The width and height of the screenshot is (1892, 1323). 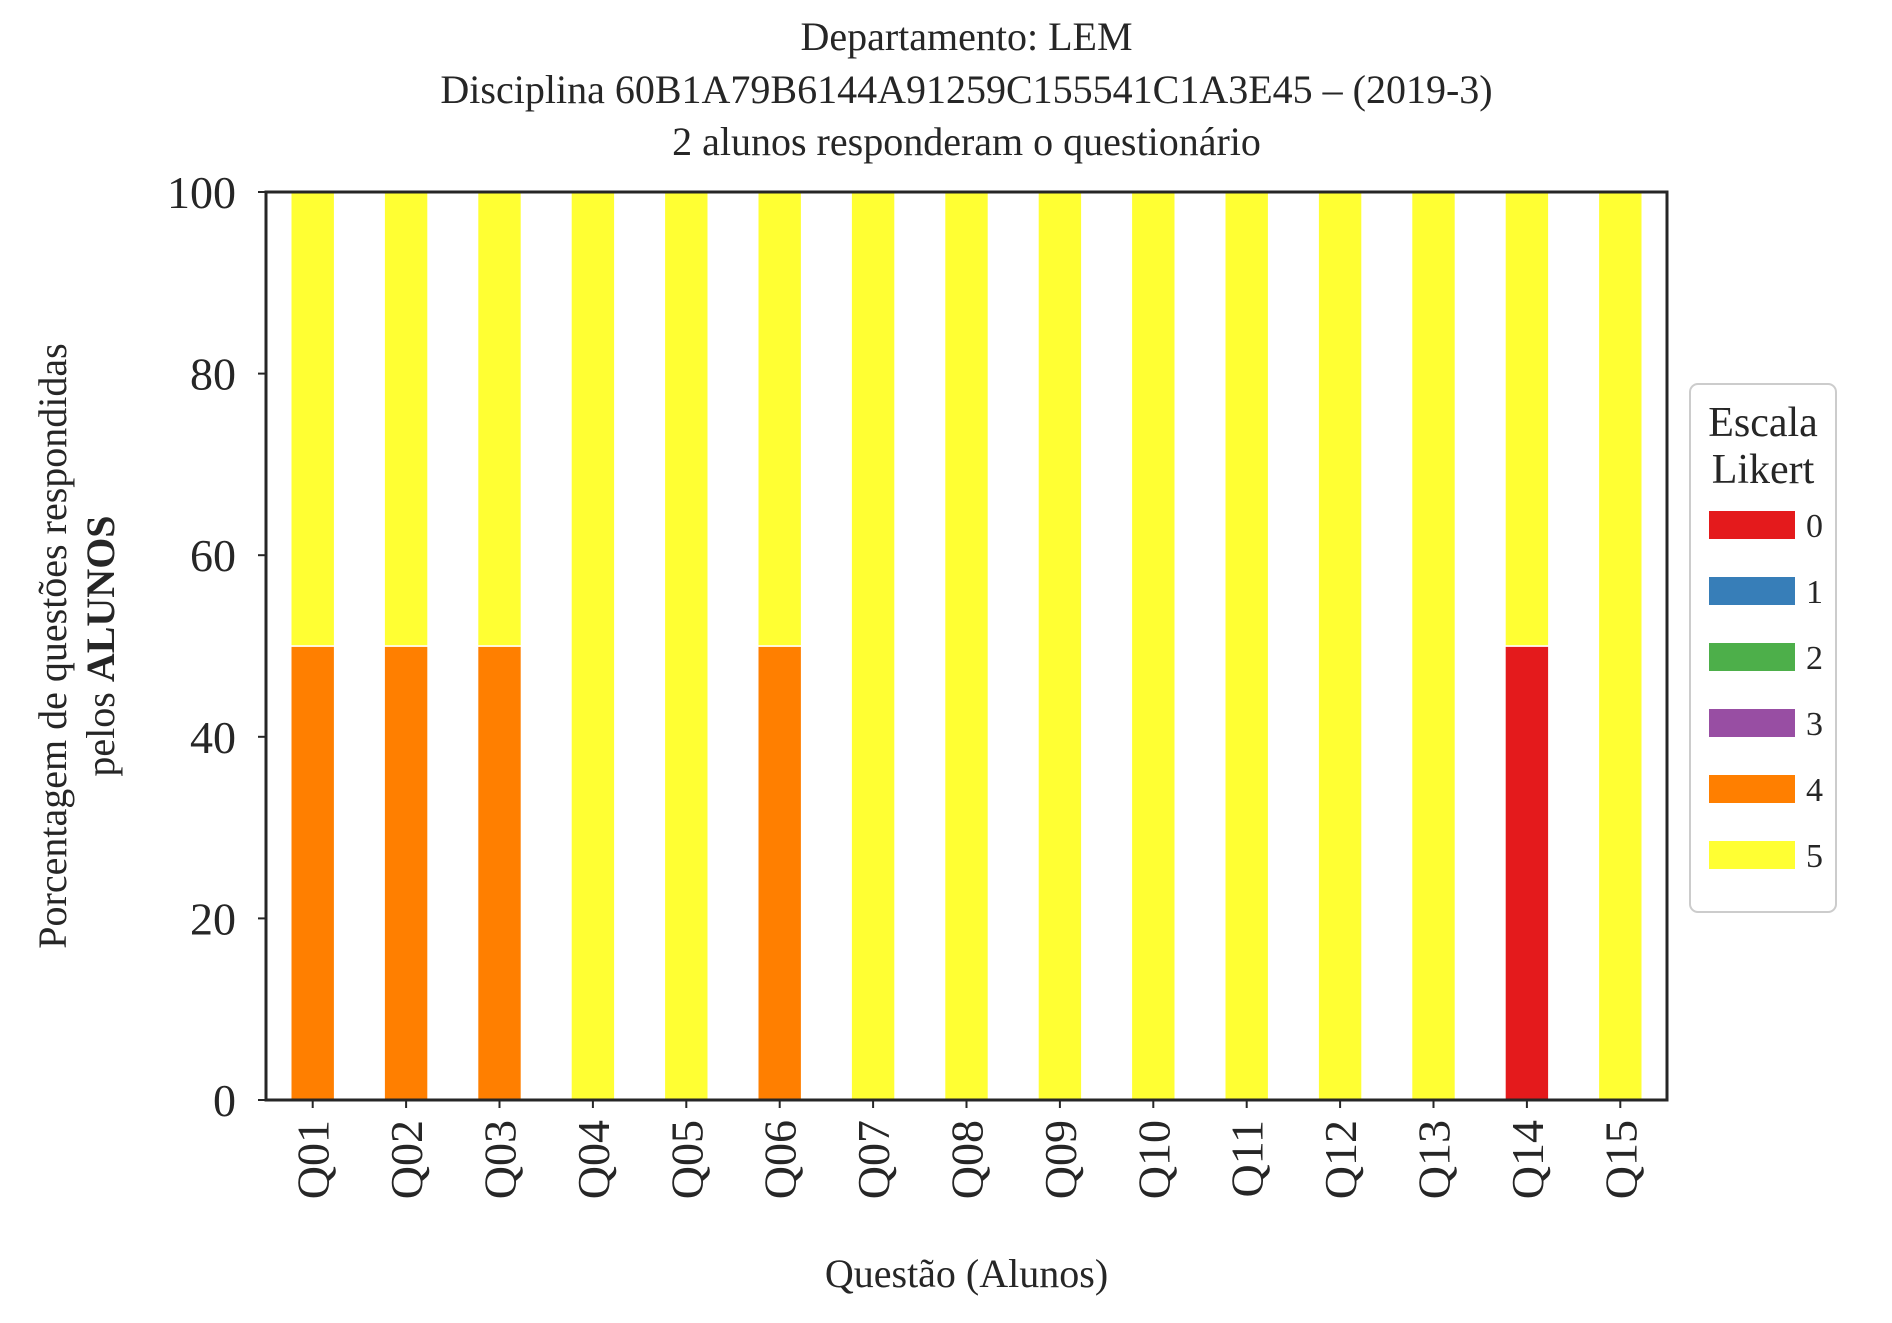 I want to click on y-axis-ticks: 0 20 40 60 80 100, so click(x=216, y=646).